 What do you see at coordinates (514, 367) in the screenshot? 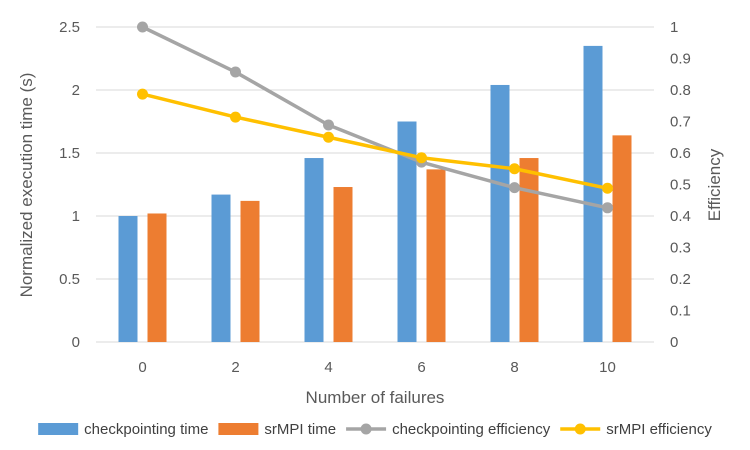
I see `x-tick-label: 8` at bounding box center [514, 367].